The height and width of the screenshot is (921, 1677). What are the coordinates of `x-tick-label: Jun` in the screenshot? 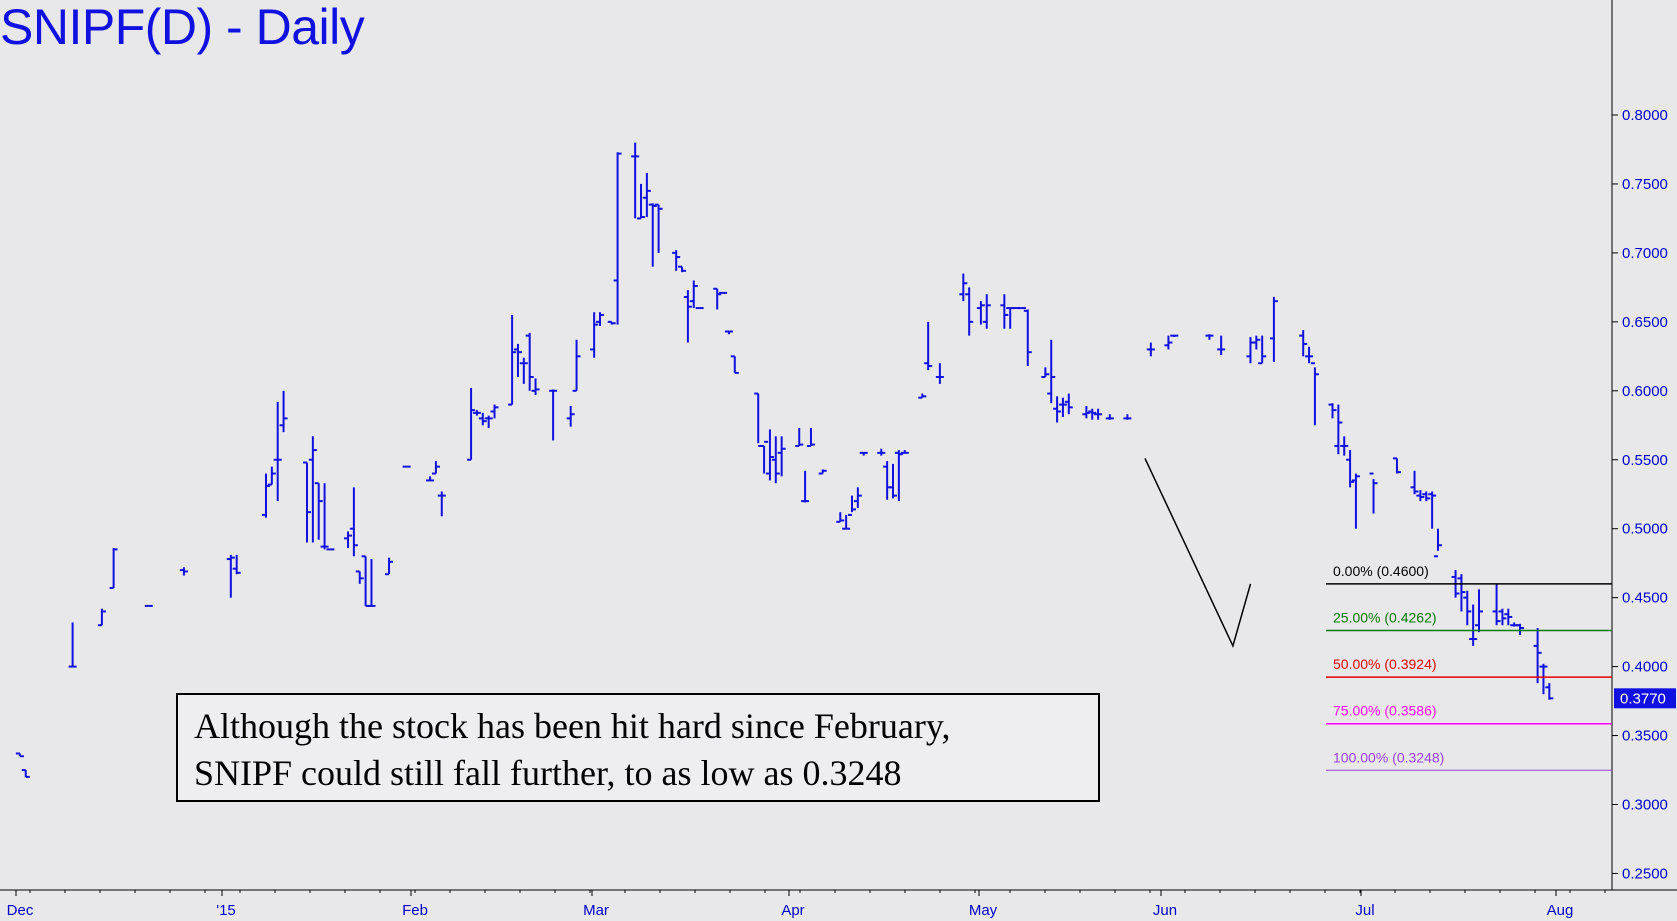 It's located at (1165, 910).